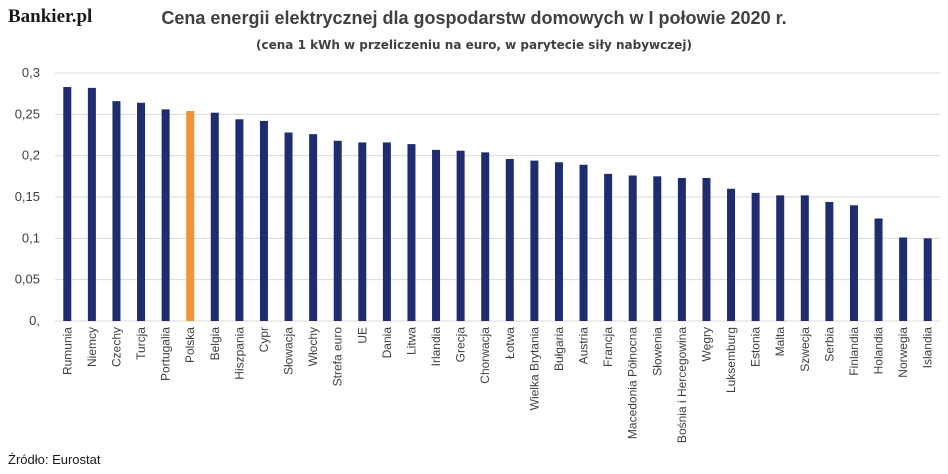 The image size is (948, 474). Describe the element at coordinates (34, 320) in the screenshot. I see `y-tick-label: 0,` at that location.